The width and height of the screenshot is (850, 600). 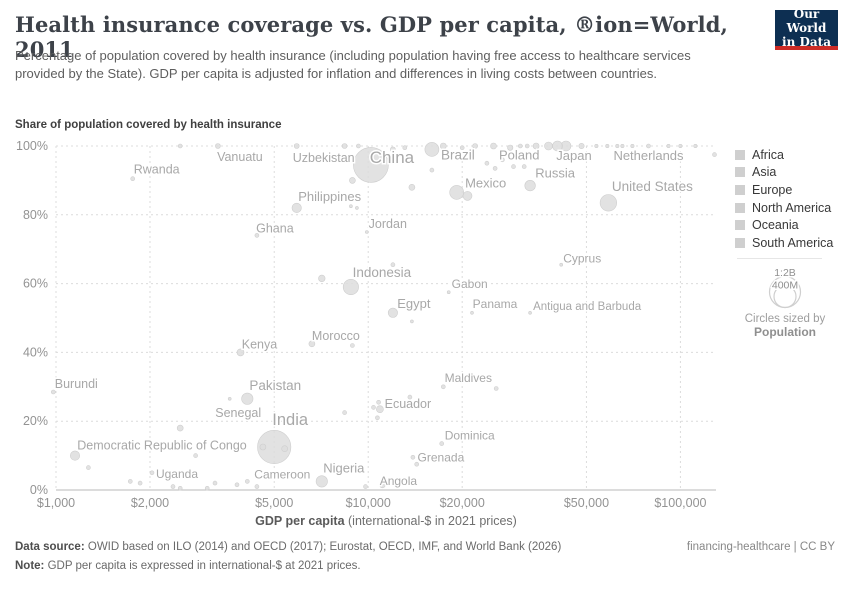 What do you see at coordinates (380, 409) in the screenshot?
I see `data-point-ecuador` at bounding box center [380, 409].